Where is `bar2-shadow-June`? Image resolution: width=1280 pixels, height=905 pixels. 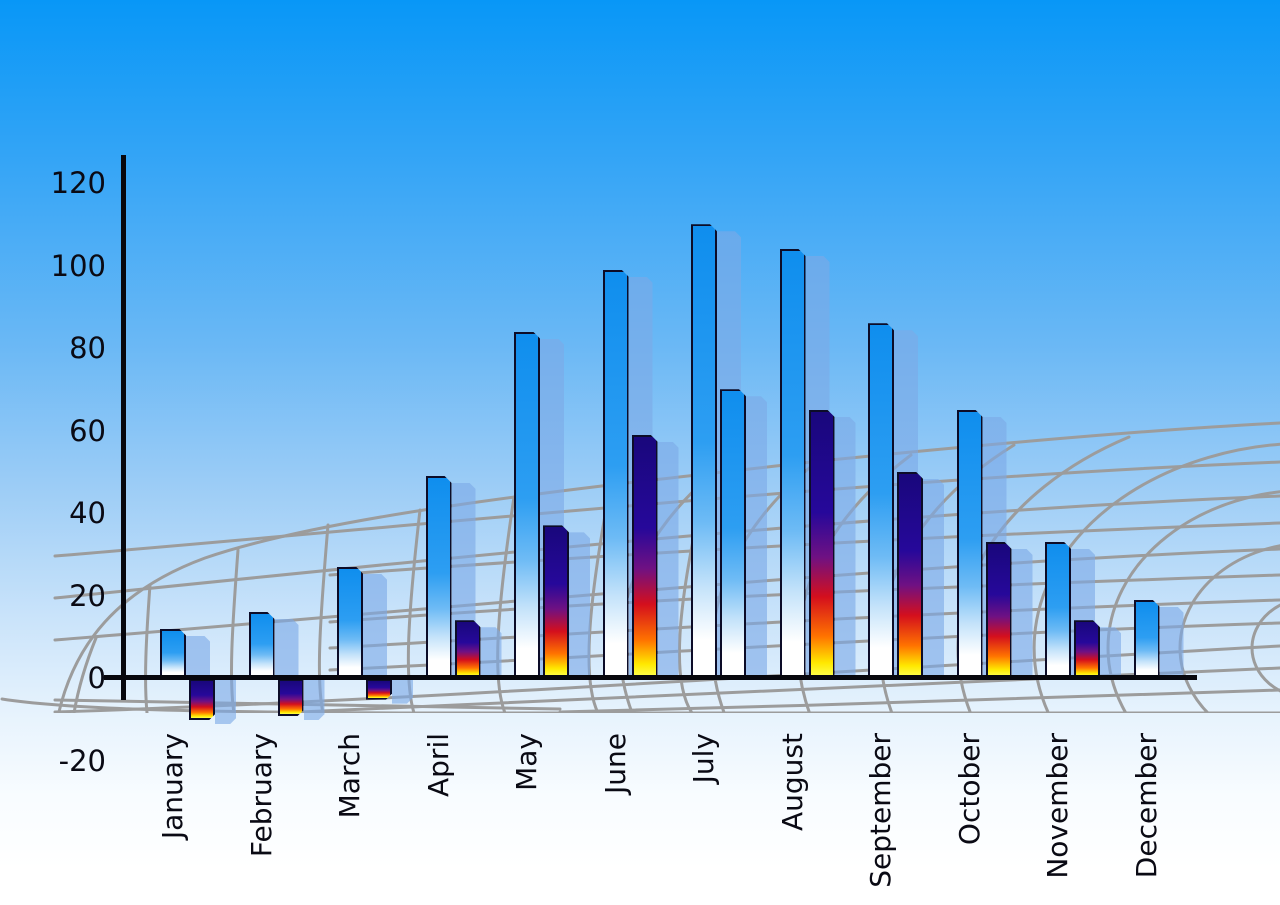
bar2-shadow-June is located at coordinates (668, 560).